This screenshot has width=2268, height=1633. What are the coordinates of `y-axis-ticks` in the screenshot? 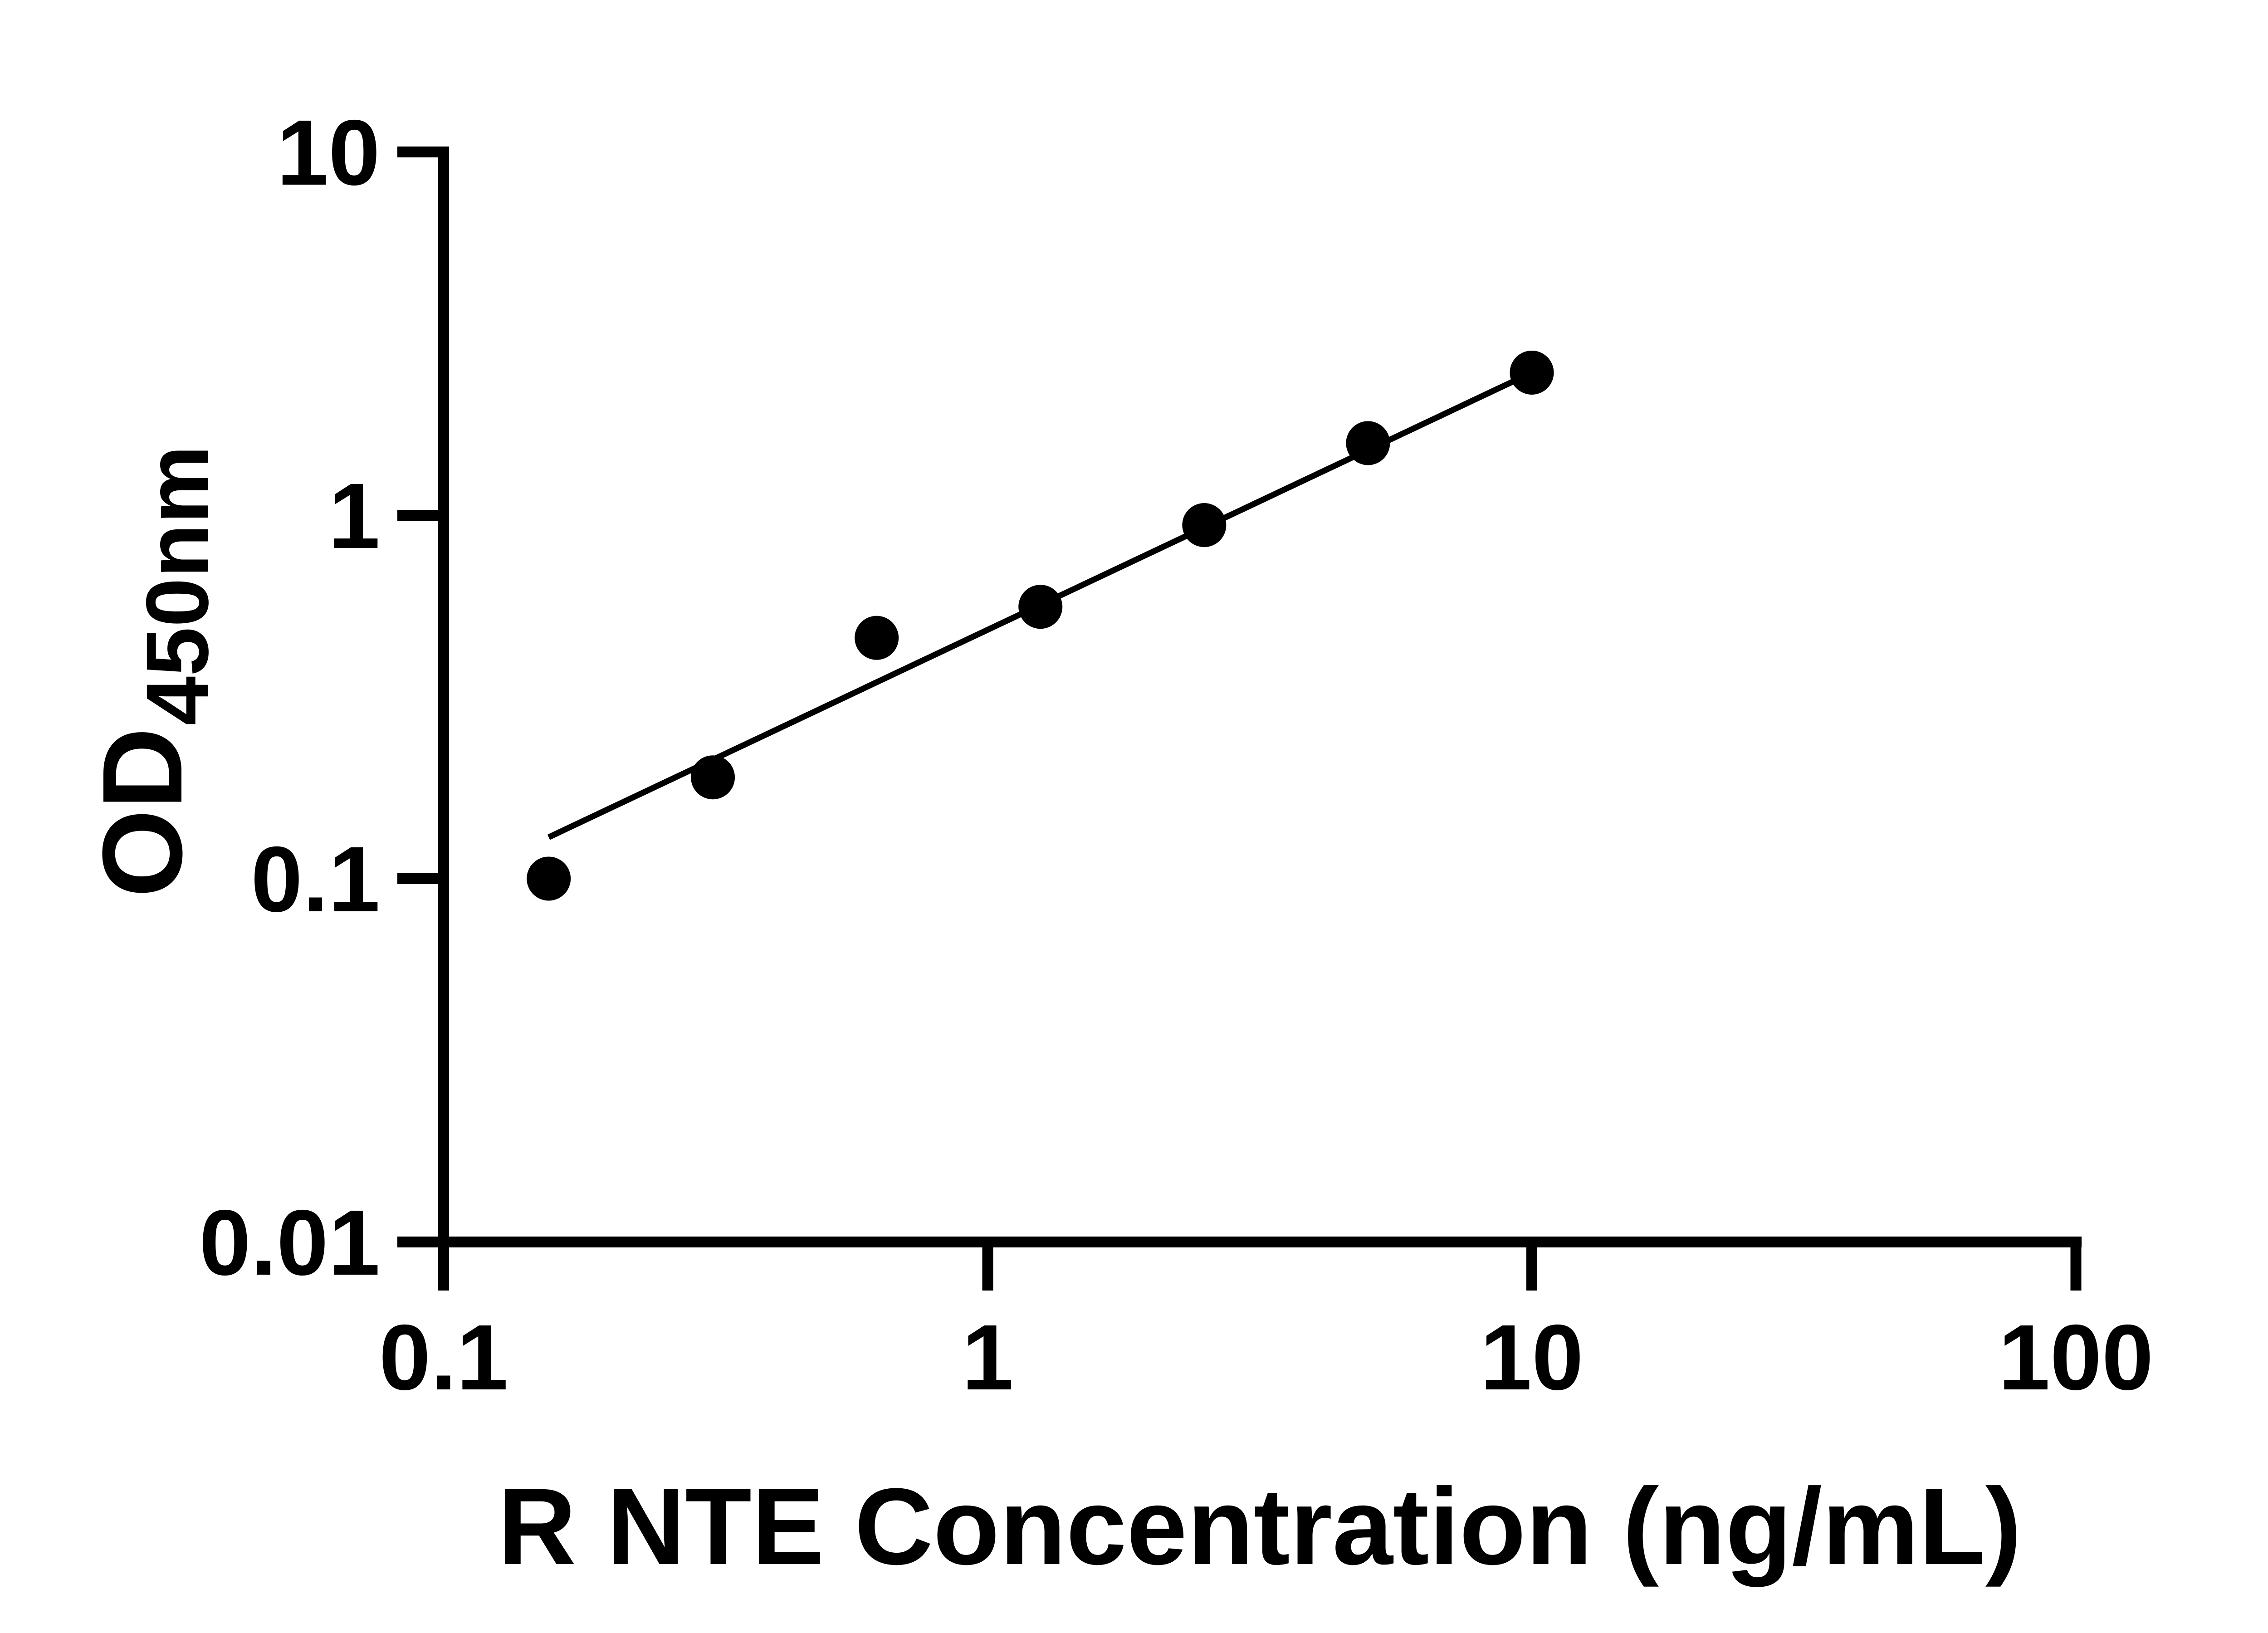 It's located at (418, 697).